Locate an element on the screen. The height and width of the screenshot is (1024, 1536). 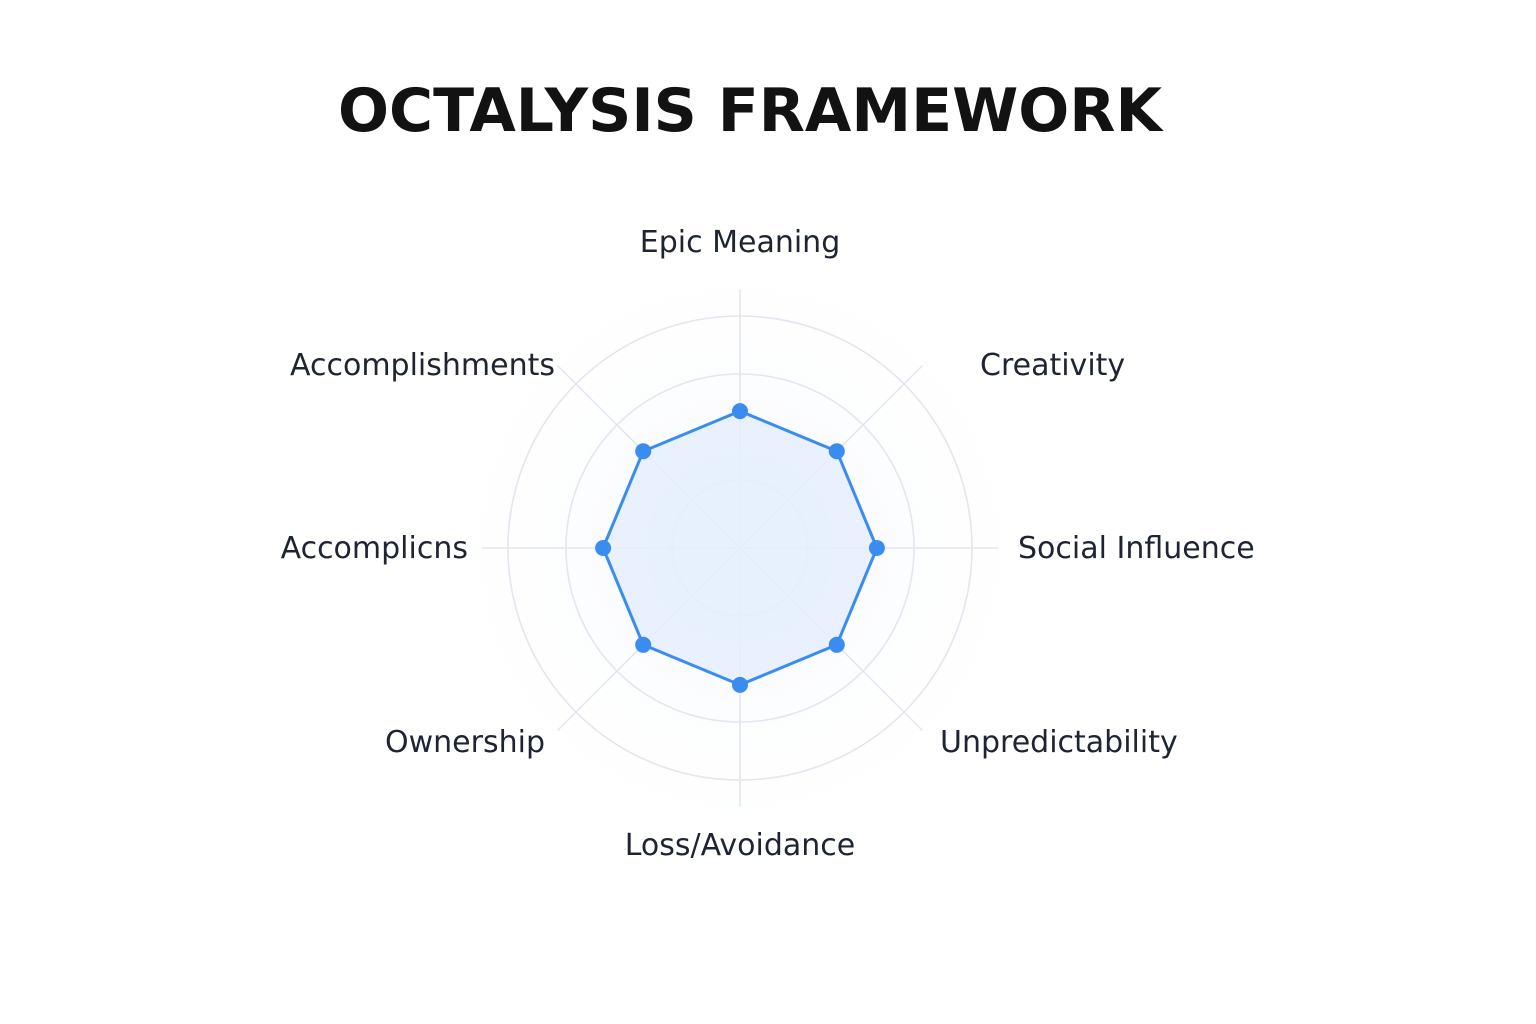
chart-title: OCTALYSIS FRAMEWORK is located at coordinates (750, 111).